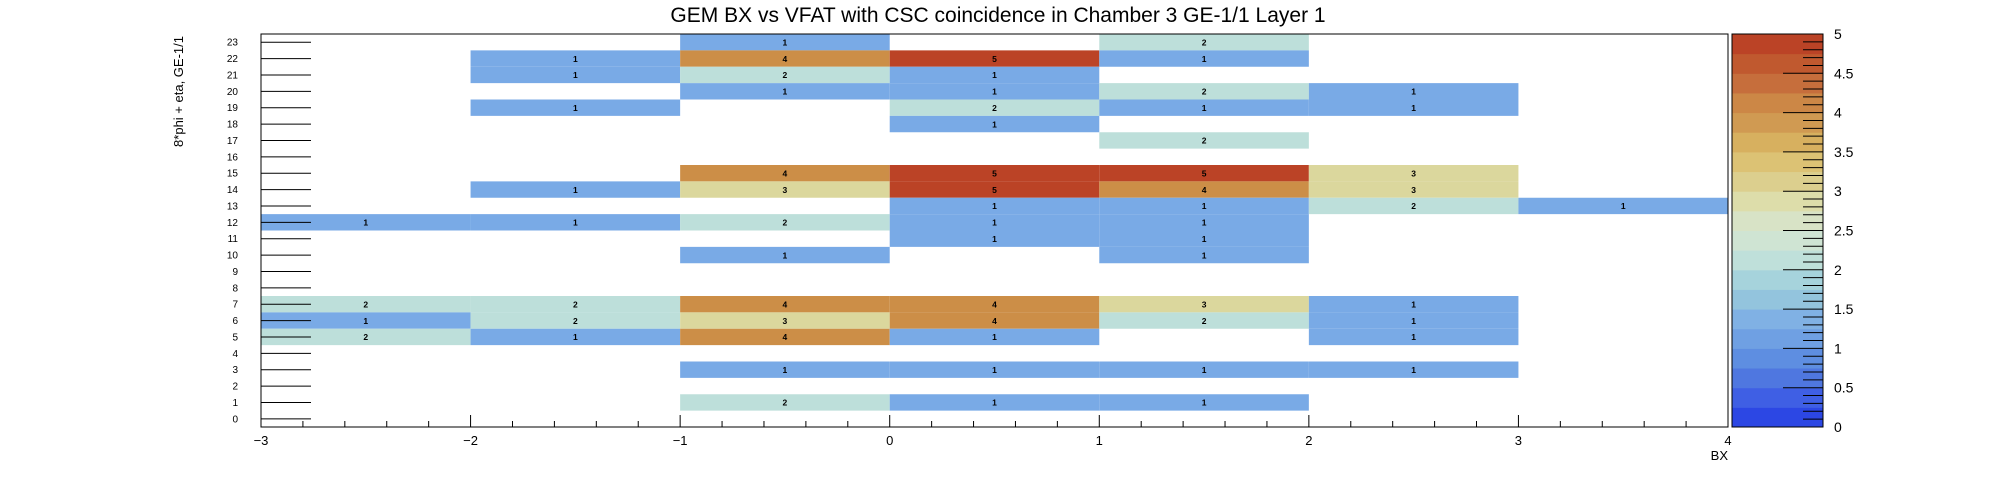  What do you see at coordinates (233, 239) in the screenshot?
I see `y-tick-label: 11` at bounding box center [233, 239].